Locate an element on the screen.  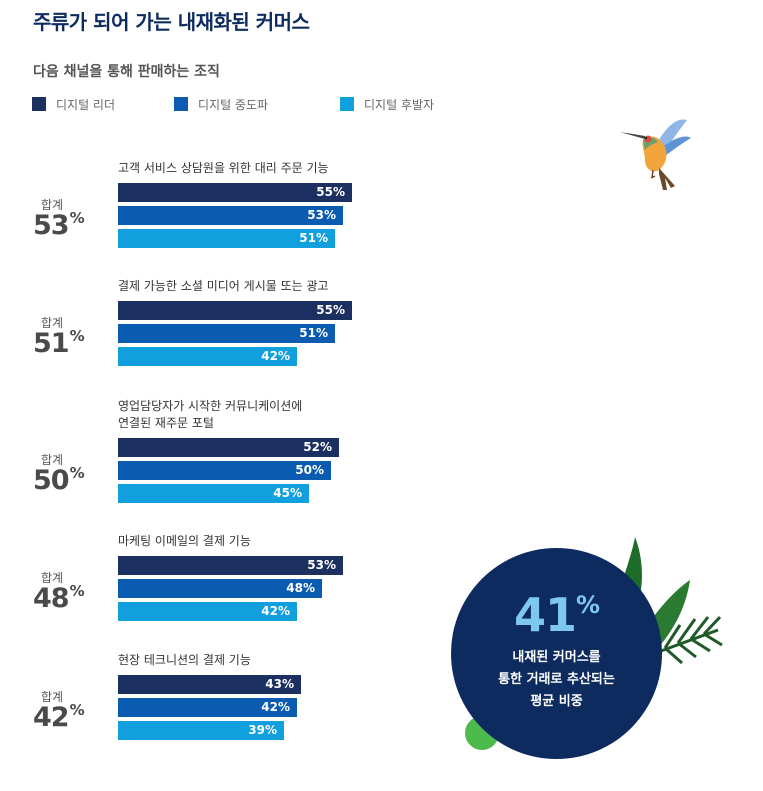
category-label-line: 마케팅 이메일의 결제 기능 is located at coordinates (184, 541).